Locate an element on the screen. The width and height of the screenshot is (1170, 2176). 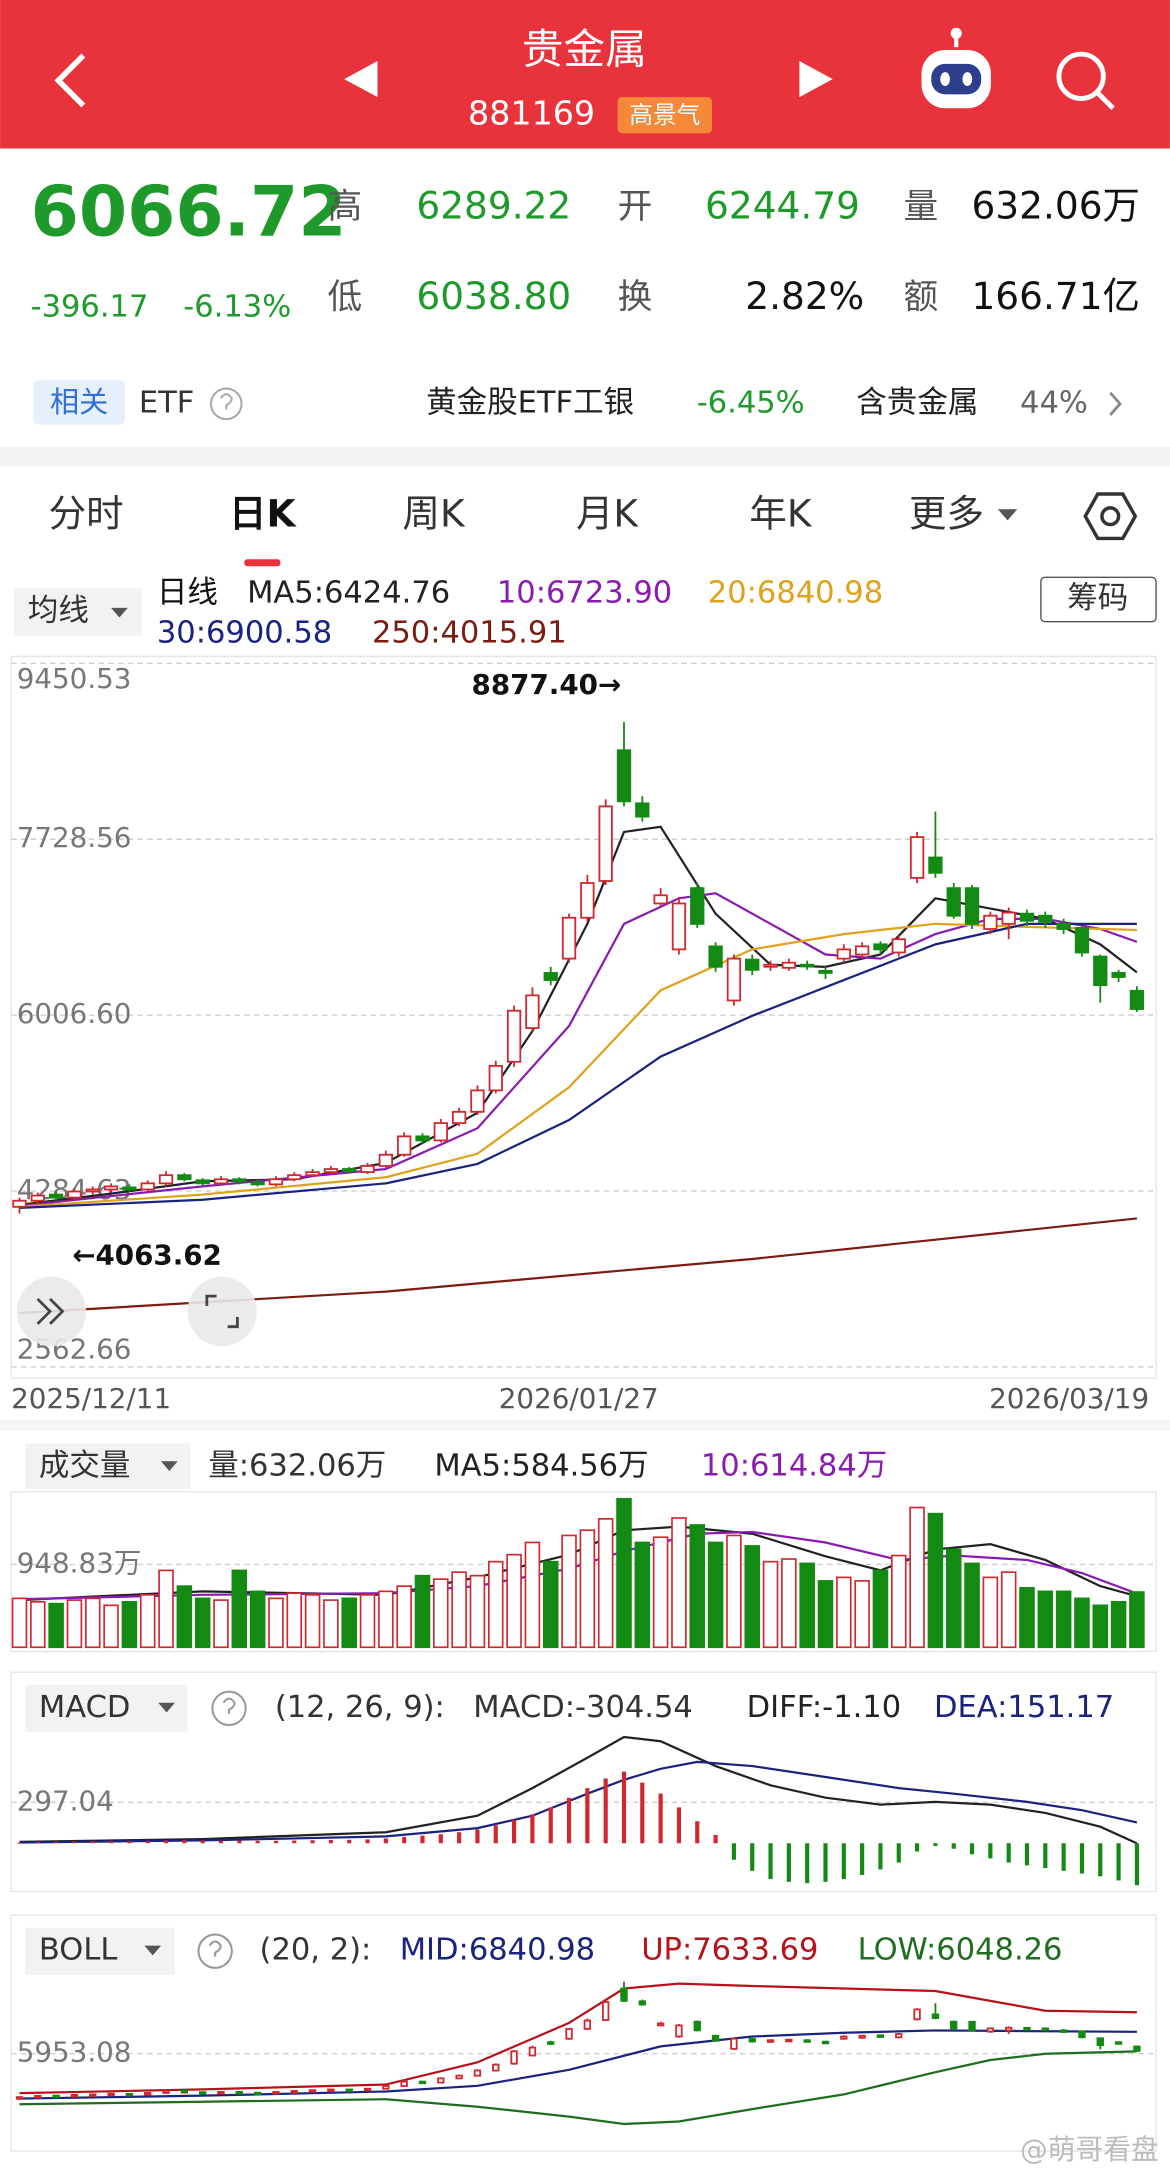
value: 2.82% is located at coordinates (804, 296).